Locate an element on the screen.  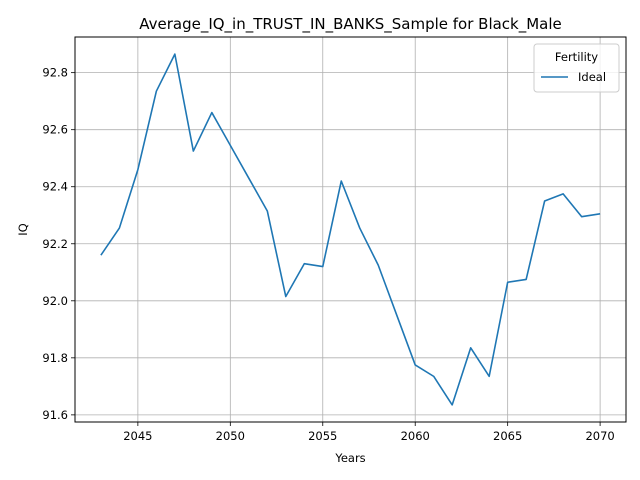
x-tick-label: 2055 is located at coordinates (322, 436).